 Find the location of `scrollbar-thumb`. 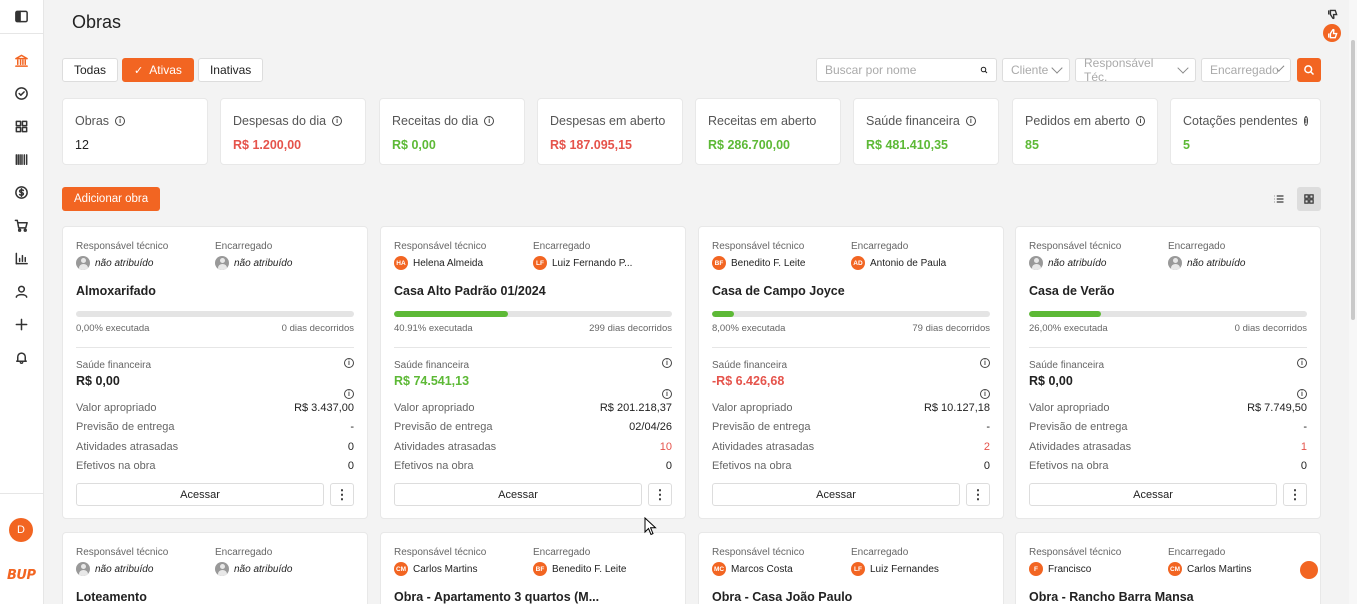

scrollbar-thumb is located at coordinates (1353, 180).